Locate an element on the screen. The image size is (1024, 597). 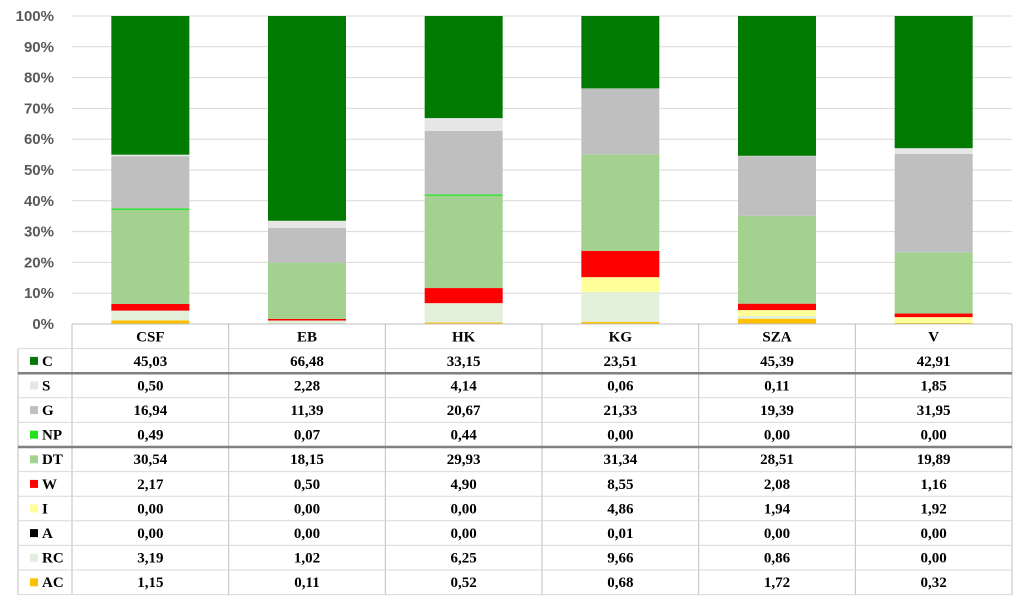
bar-segment-i-sza is located at coordinates (777, 313).